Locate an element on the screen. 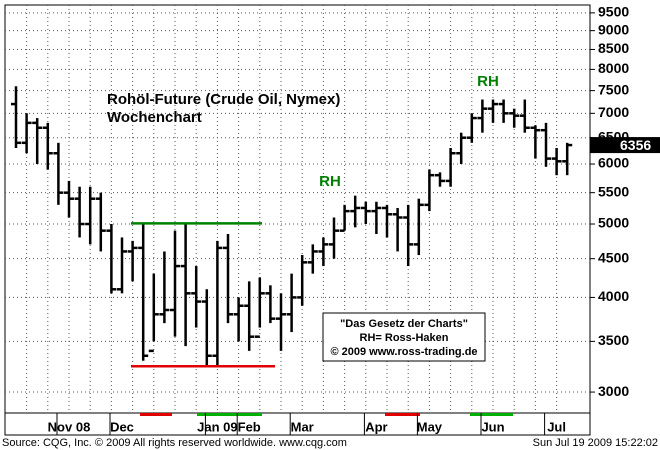 This screenshot has height=450, width=660. last-price-box is located at coordinates (625, 145).